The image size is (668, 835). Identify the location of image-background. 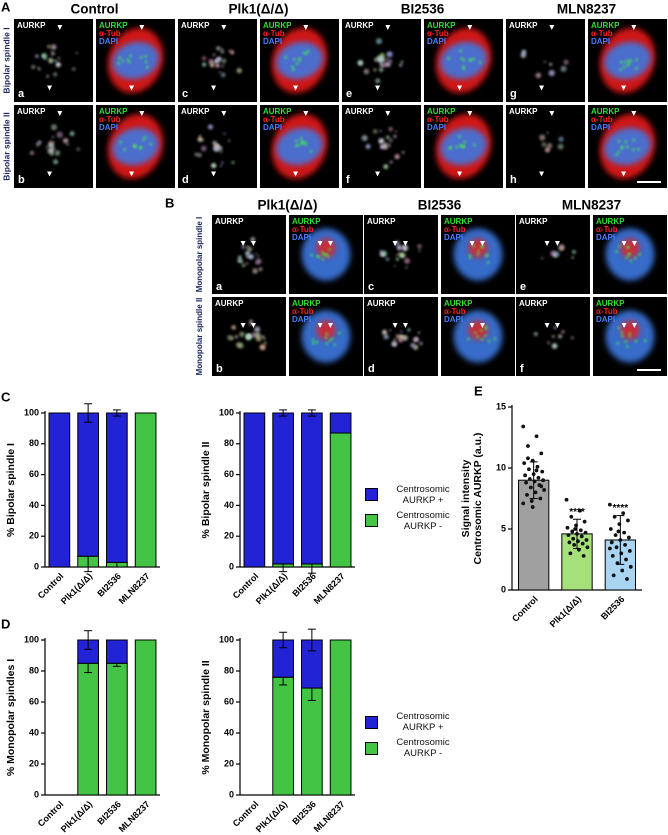
(53, 60).